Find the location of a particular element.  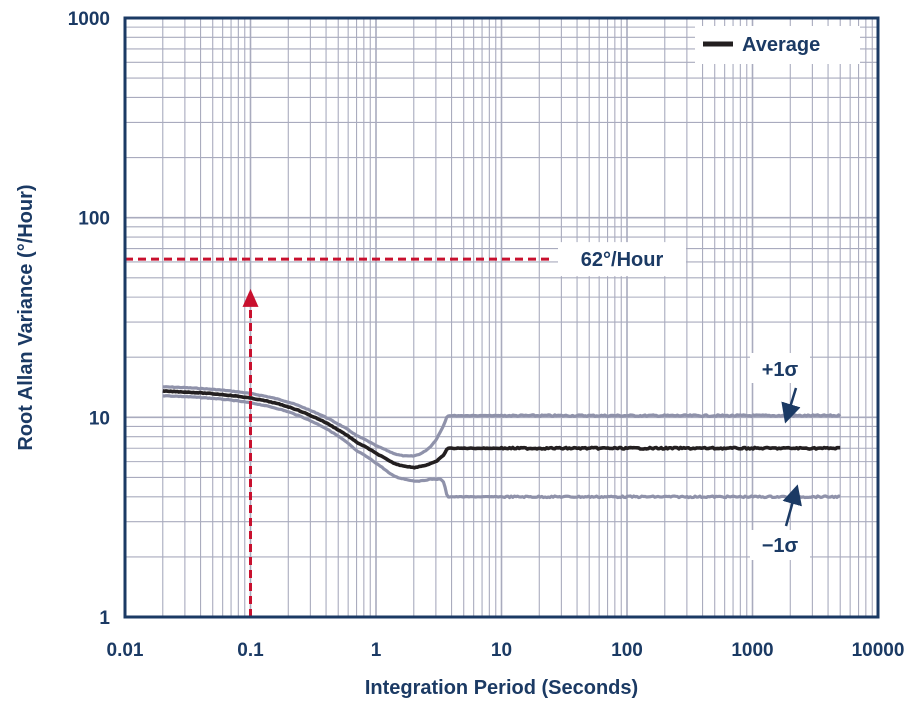

x-tick-label: 100 is located at coordinates (627, 650).